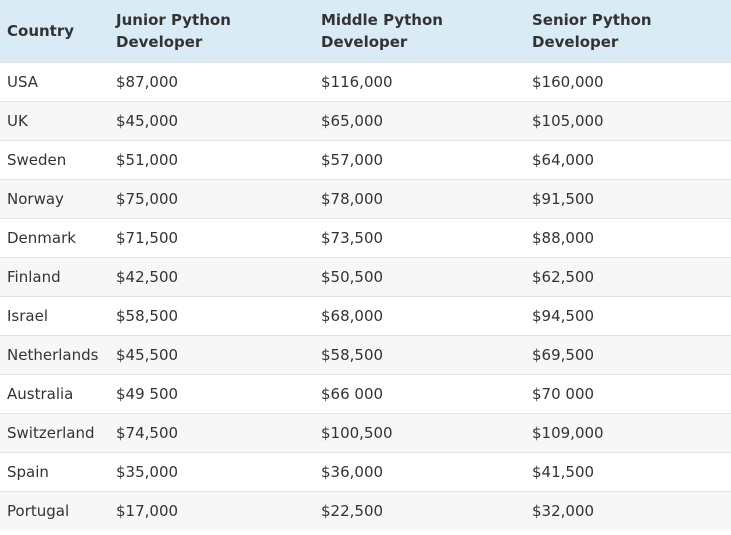 The image size is (731, 535). Describe the element at coordinates (419, 199) in the screenshot. I see `table-cell: $78,000` at that location.